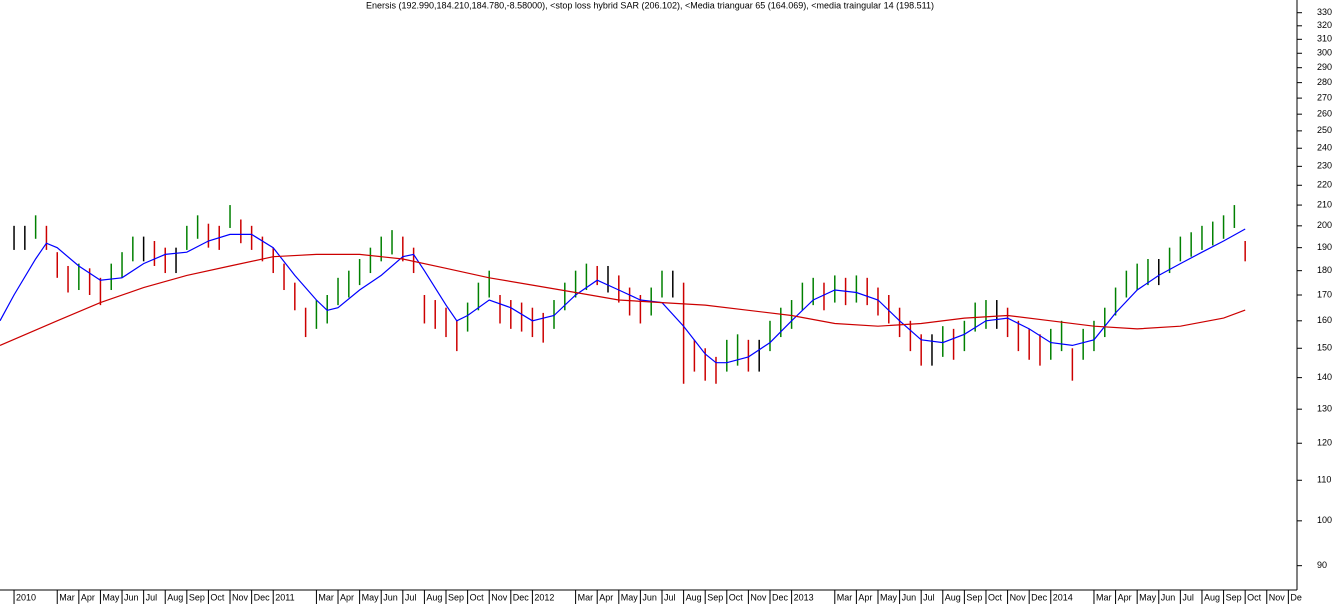  What do you see at coordinates (544, 597) in the screenshot?
I see `x-tick-label: 2012` at bounding box center [544, 597].